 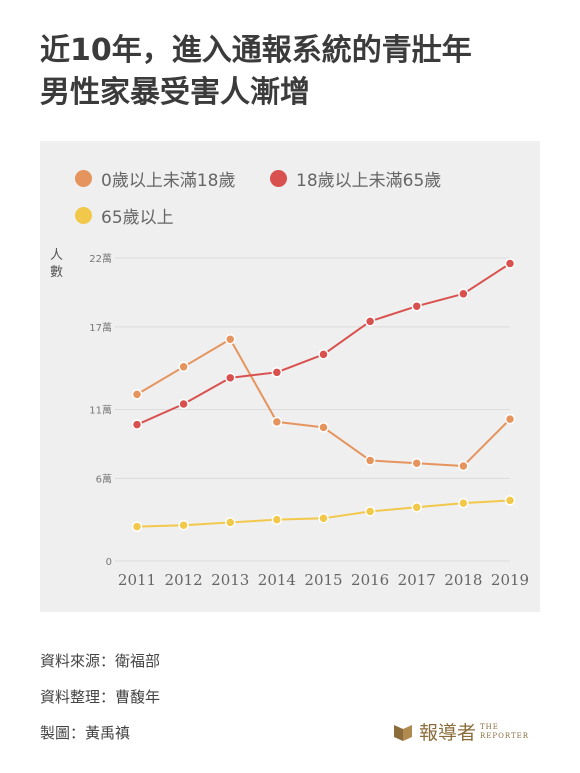 I want to click on x-tick-label: 2016, so click(x=370, y=580).